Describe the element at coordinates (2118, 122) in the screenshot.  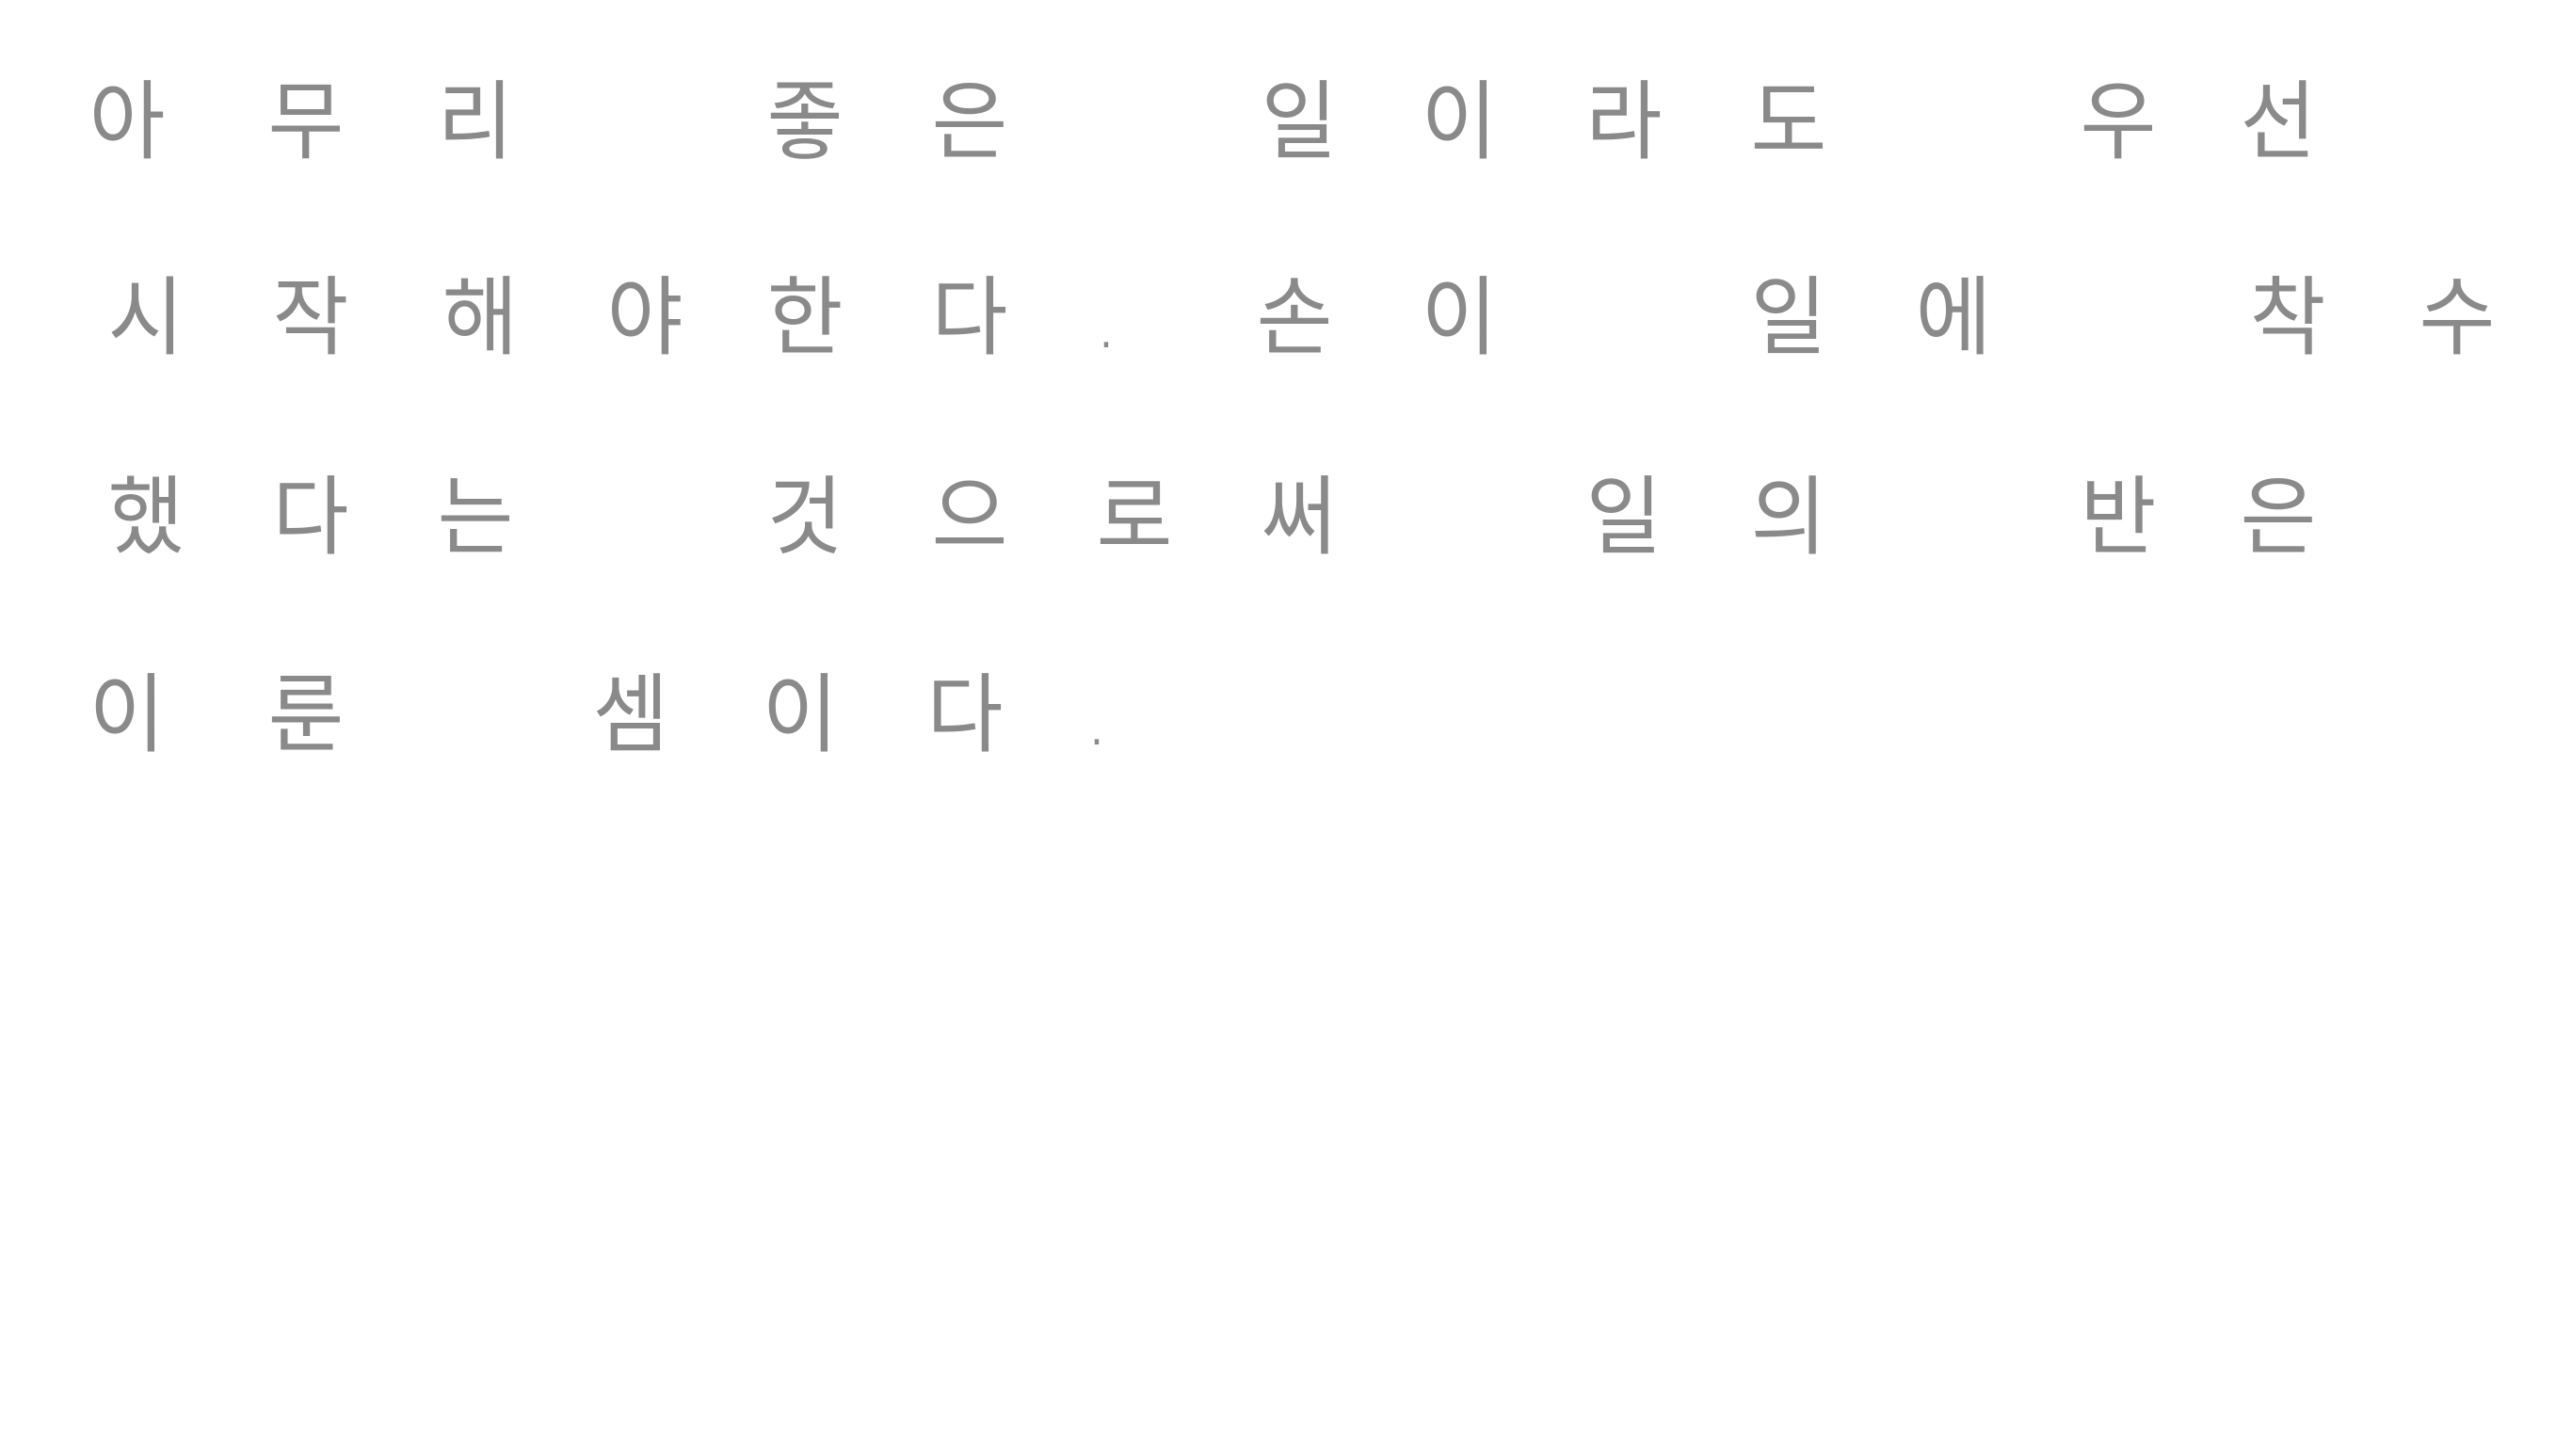
I see `handwritten-char: 우` at that location.